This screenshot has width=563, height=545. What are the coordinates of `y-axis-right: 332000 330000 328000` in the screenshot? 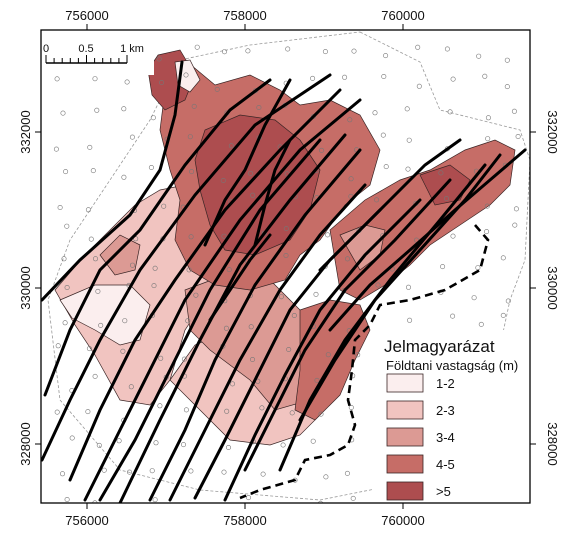 It's located at (545, 288).